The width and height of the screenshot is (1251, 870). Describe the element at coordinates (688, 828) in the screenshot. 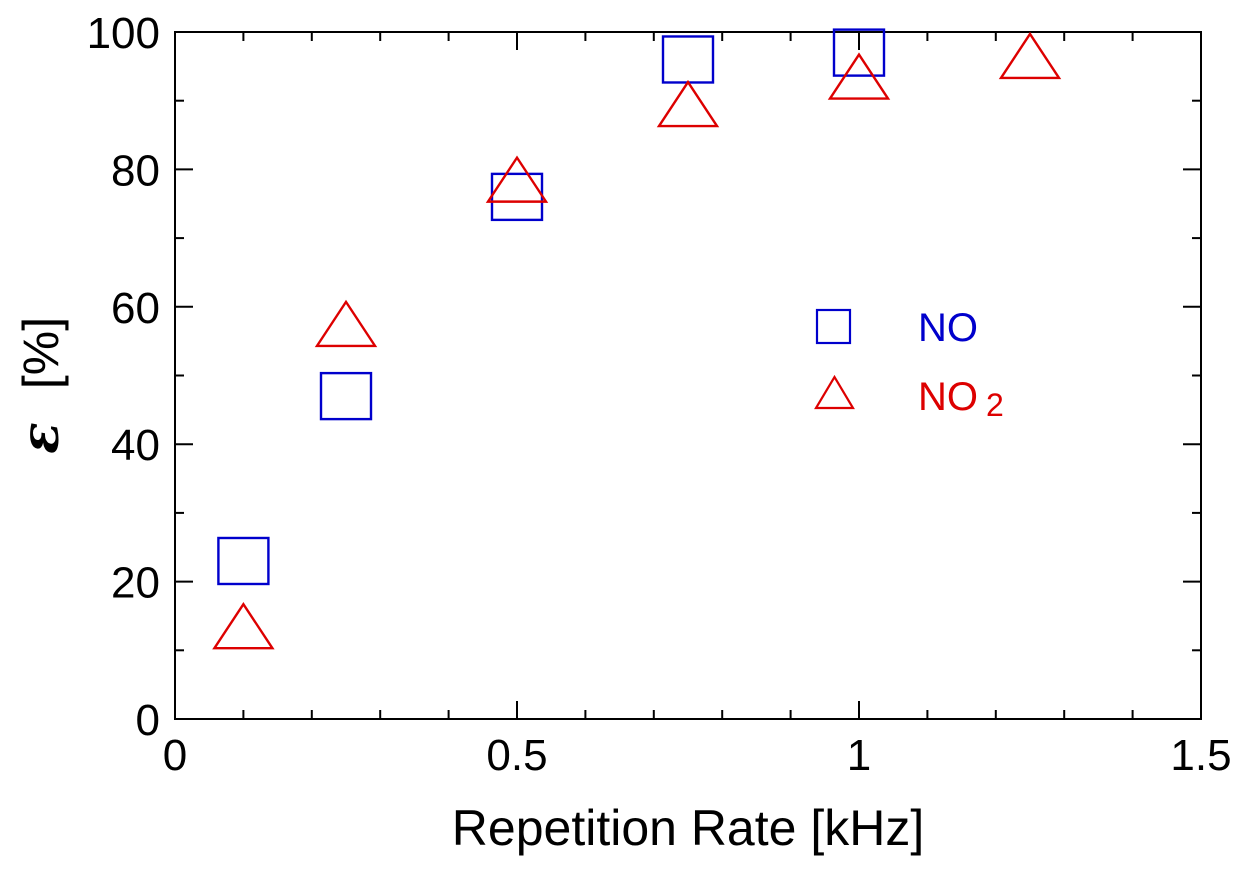

I see `x-axis-title: Repetition Rate [kHz]` at that location.